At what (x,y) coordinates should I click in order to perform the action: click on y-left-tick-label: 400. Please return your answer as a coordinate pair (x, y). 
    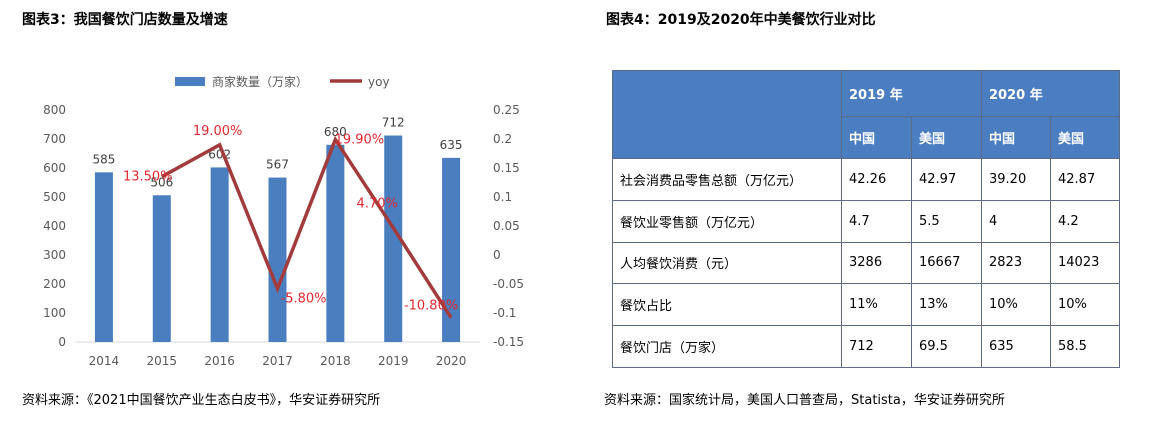
    Looking at the image, I should click on (54, 226).